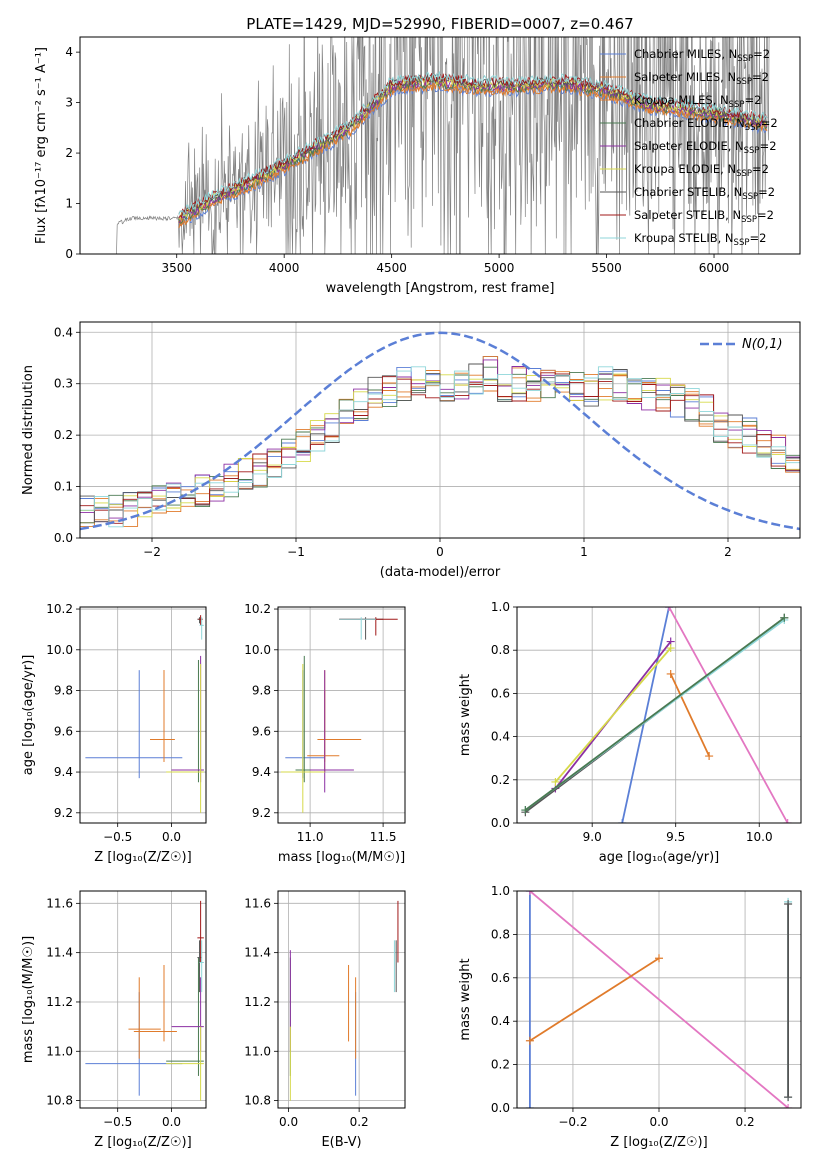 This screenshot has width=819, height=1170. I want to click on y-tick-label: 0.3, so click(63, 384).